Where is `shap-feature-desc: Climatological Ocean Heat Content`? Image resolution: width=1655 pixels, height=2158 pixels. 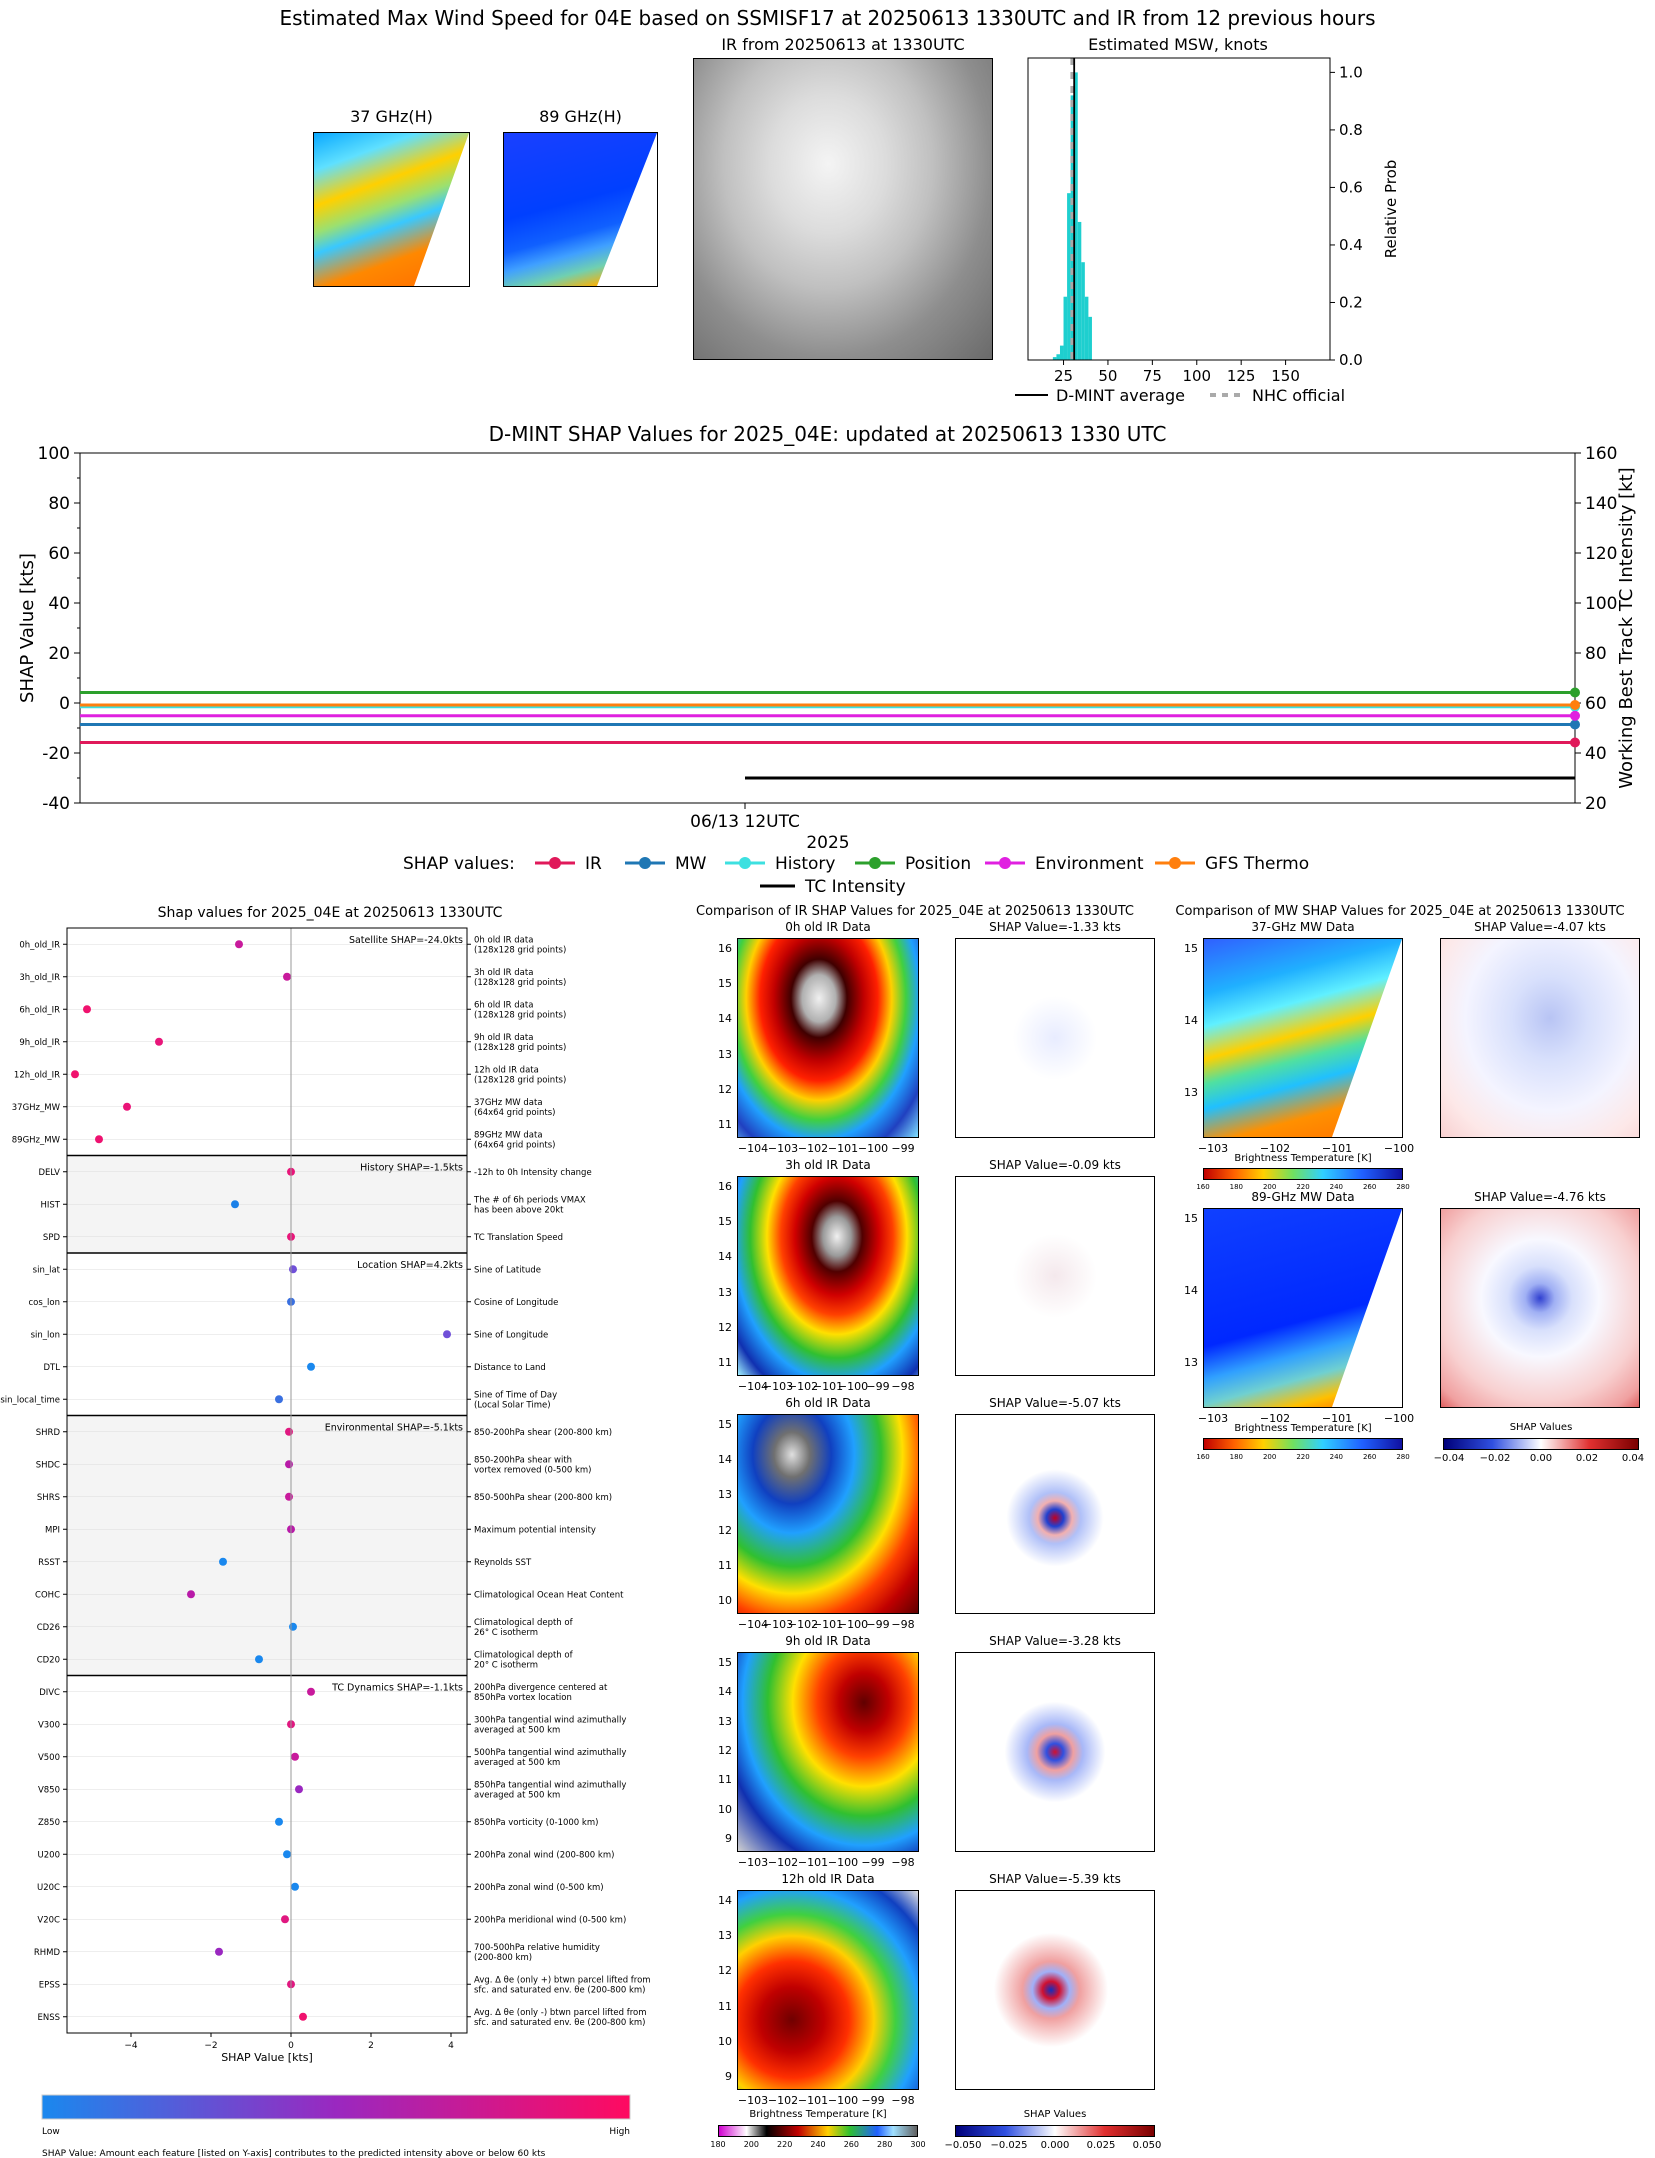 shap-feature-desc: Climatological Ocean Heat Content is located at coordinates (549, 1595).